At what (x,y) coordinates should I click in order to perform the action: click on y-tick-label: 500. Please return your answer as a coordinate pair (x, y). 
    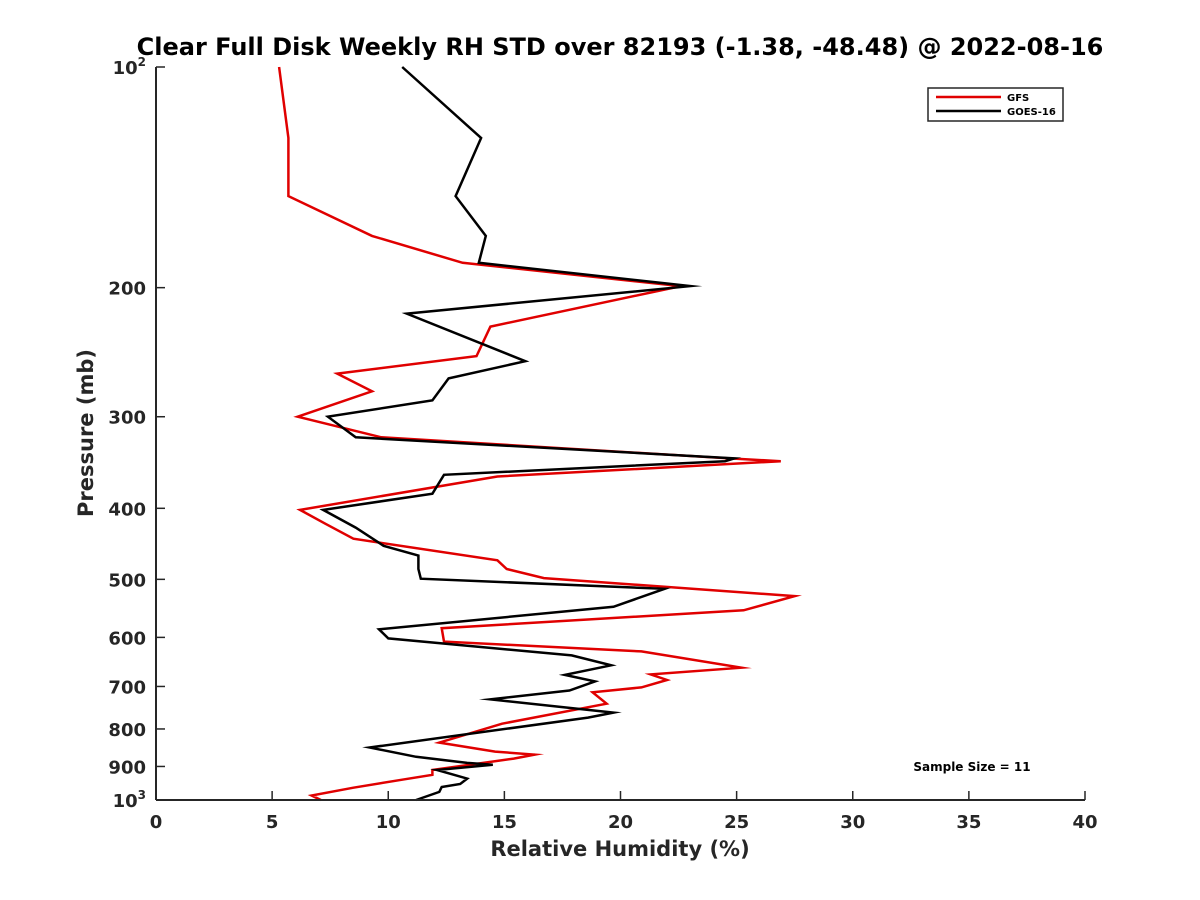
    Looking at the image, I should click on (127, 580).